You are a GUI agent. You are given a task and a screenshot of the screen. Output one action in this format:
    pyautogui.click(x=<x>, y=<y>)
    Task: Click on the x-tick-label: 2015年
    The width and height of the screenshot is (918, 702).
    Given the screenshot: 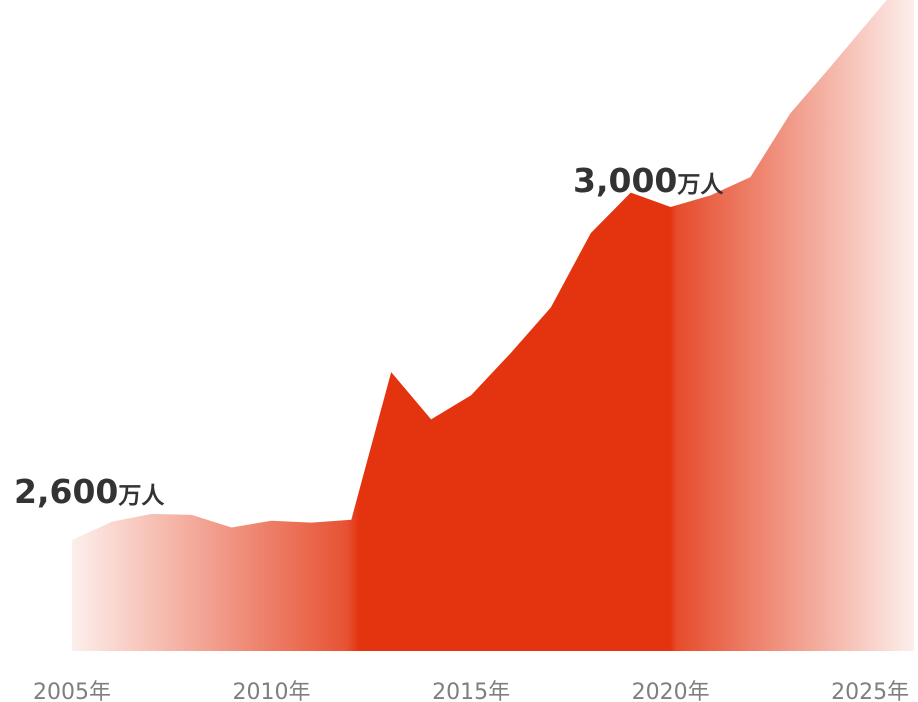 What is the action you would take?
    pyautogui.click(x=471, y=691)
    